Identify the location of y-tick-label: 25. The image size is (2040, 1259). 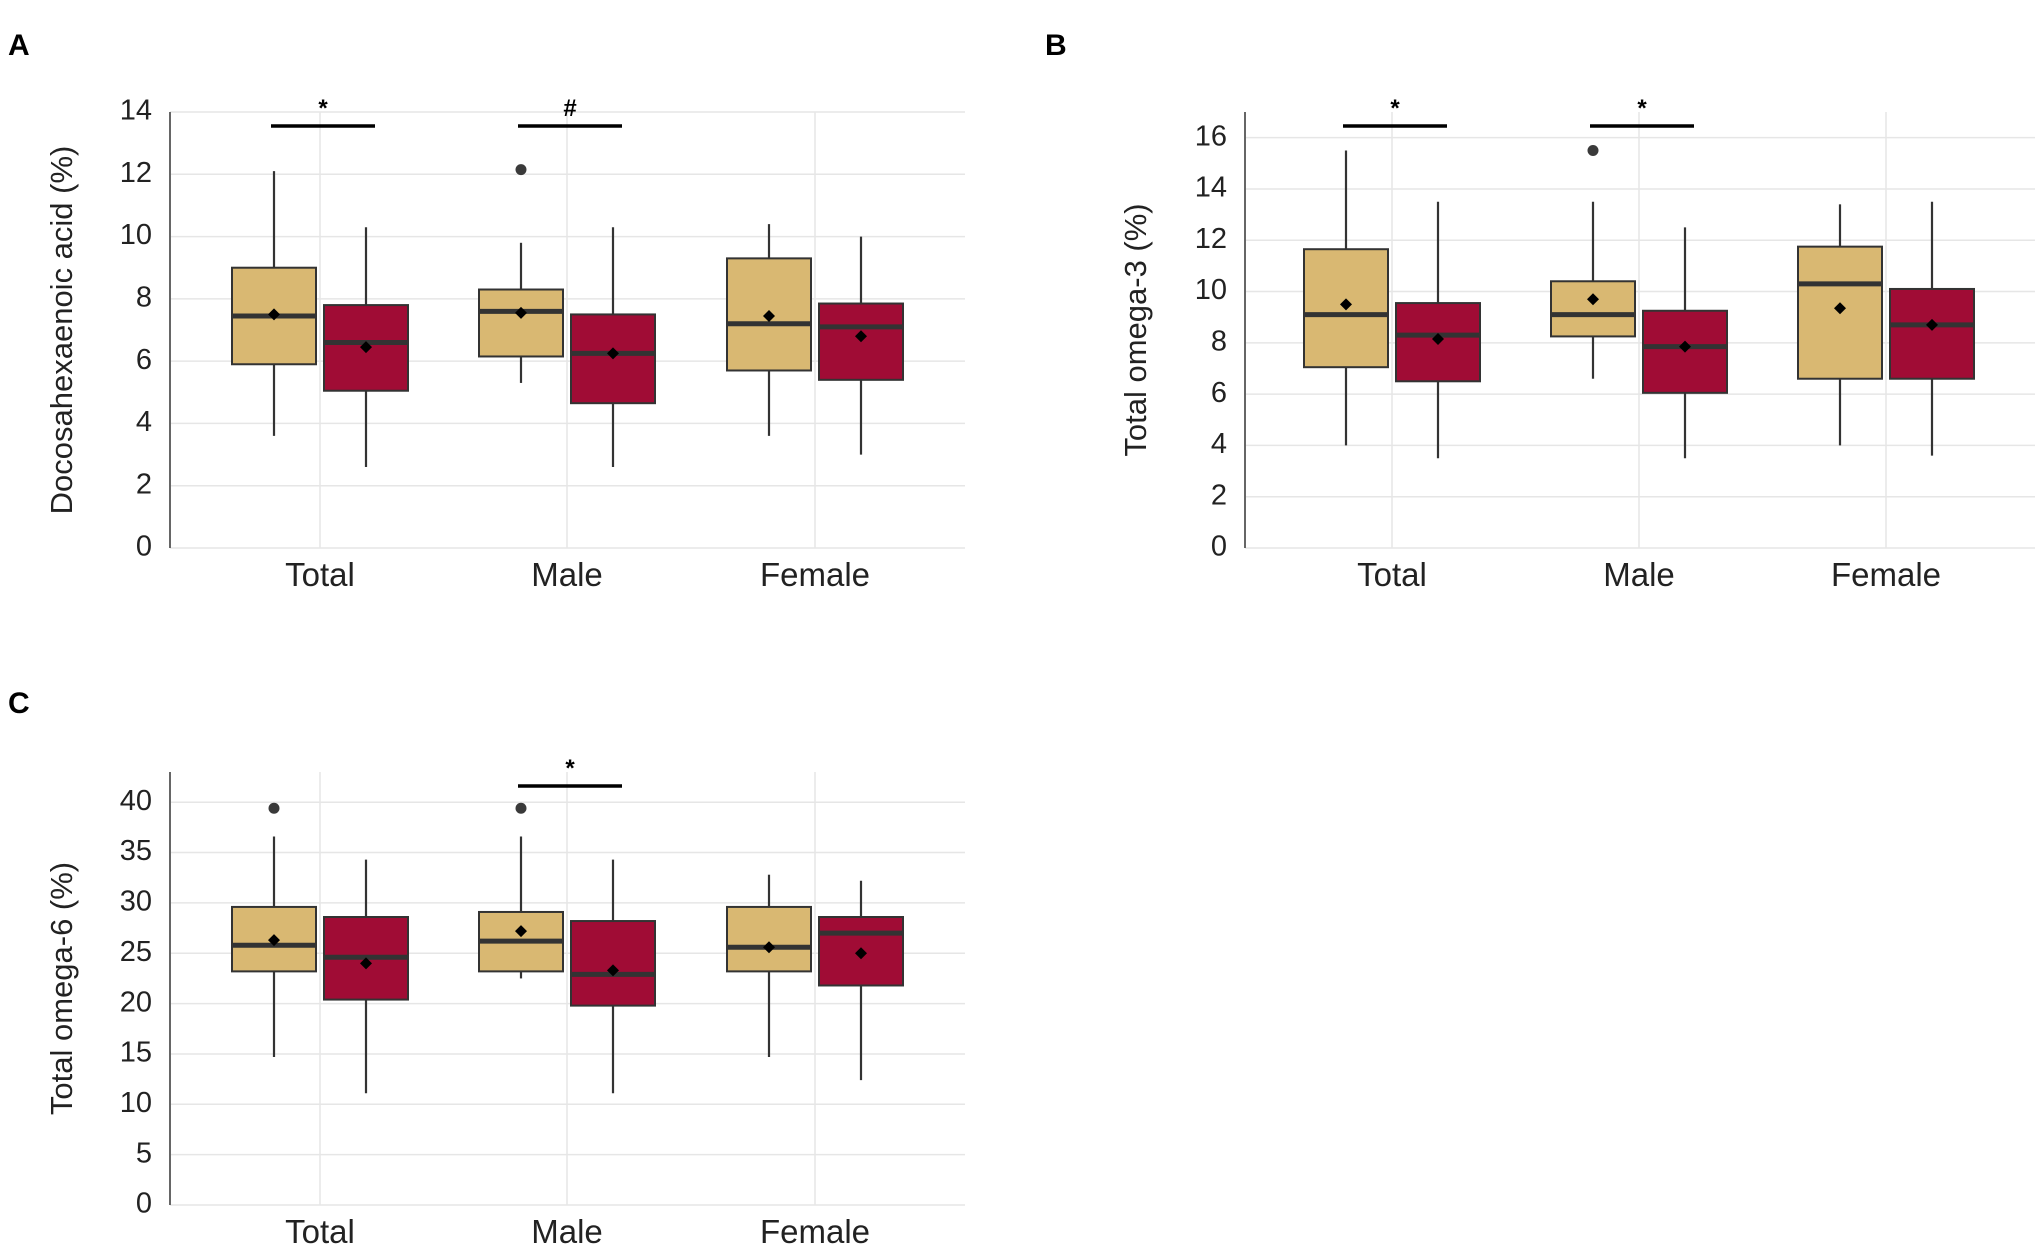
(136, 952).